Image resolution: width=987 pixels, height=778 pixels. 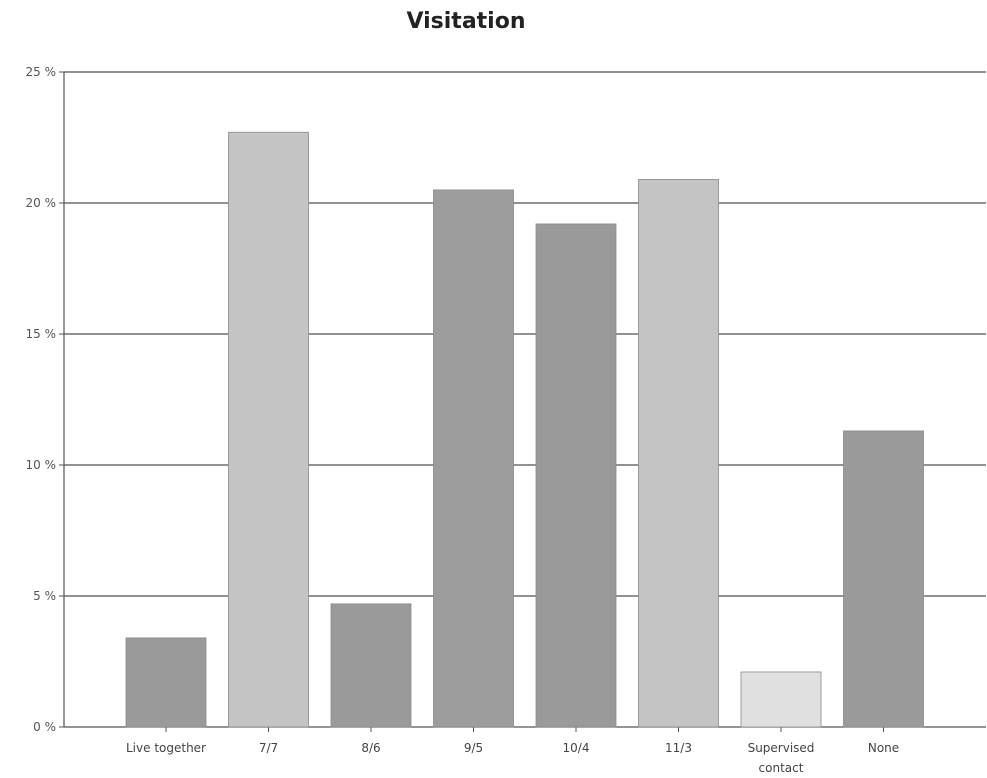 What do you see at coordinates (883, 748) in the screenshot?
I see `x-tick-label: None` at bounding box center [883, 748].